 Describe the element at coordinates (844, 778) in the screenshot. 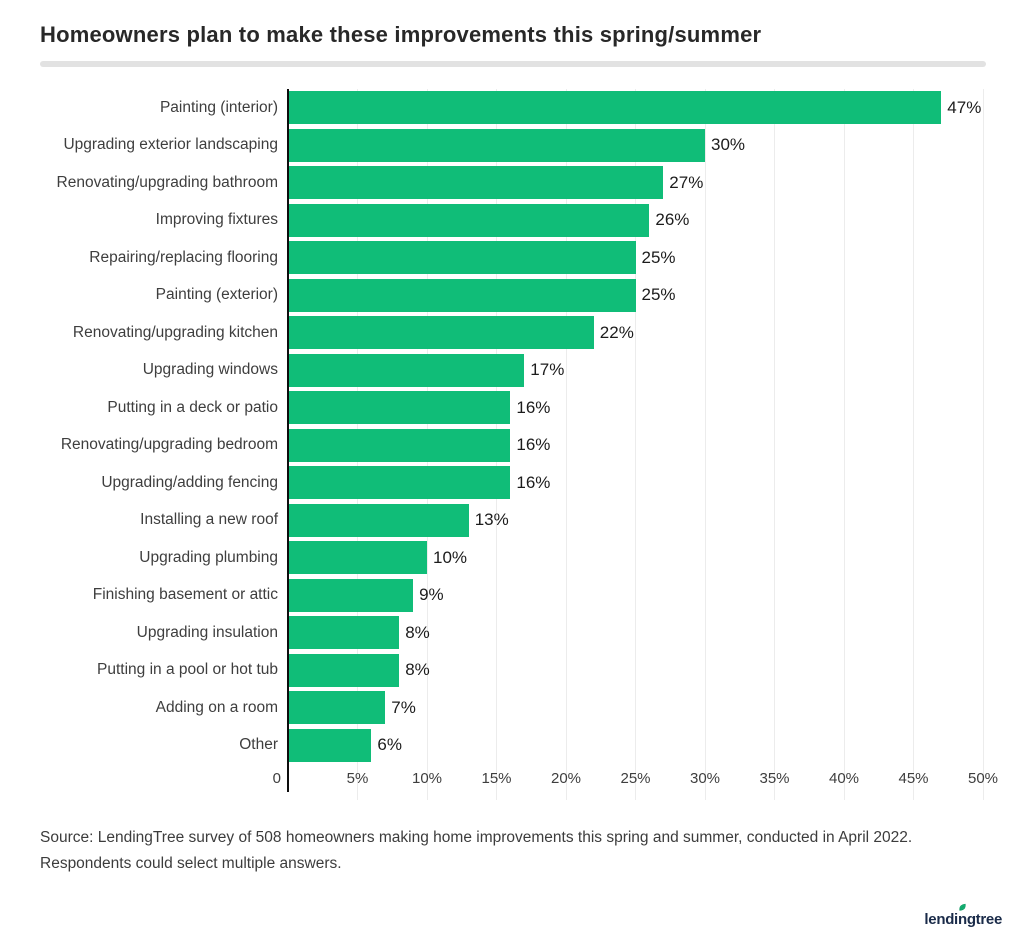

I see `x-tick-label: 40%` at that location.